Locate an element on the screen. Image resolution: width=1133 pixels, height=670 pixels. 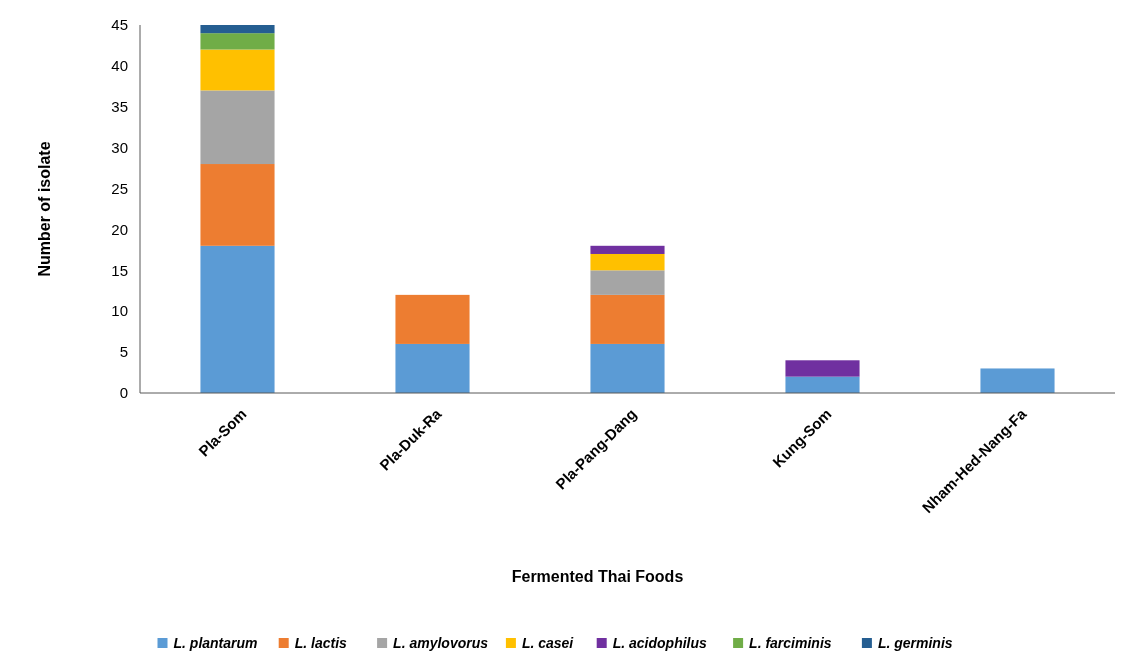
y-tick-label: 15 is located at coordinates (119, 270).